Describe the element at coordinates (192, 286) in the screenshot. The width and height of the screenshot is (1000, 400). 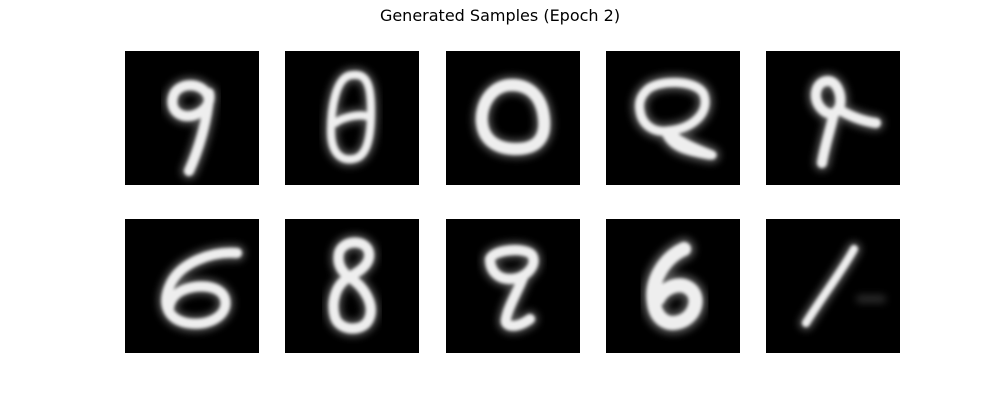
I see `sample-image-r2c1` at that location.